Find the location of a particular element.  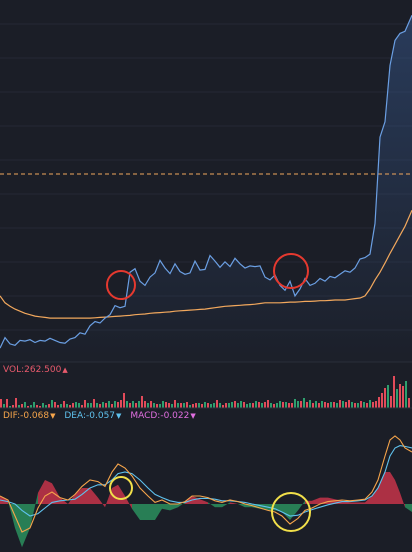

volume-panel is located at coordinates (205, 392).